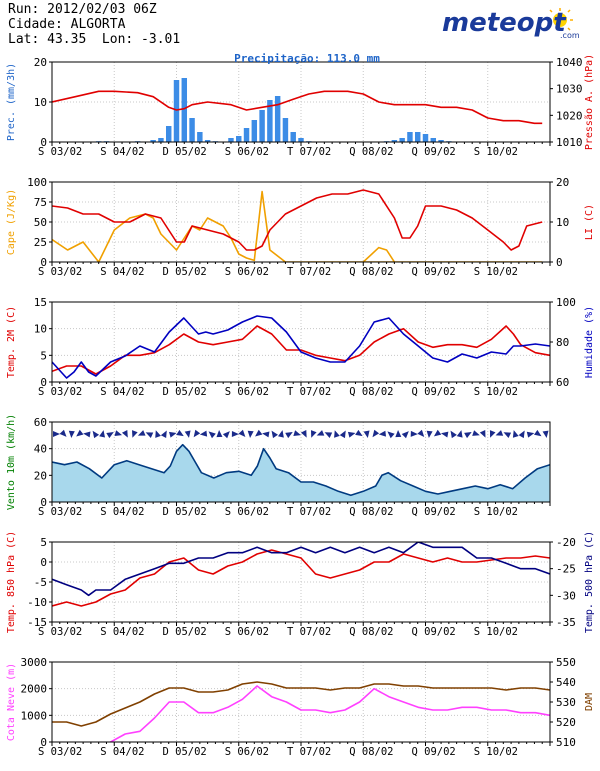 The height and width of the screenshot is (771, 600). I want to click on ytick-left-label: -5, so click(40, 582).